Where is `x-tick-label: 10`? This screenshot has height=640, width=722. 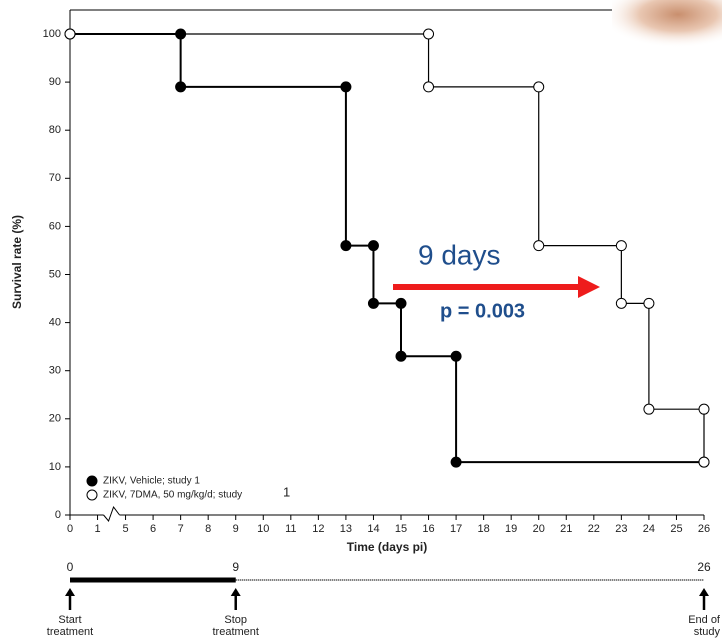
x-tick-label: 10 is located at coordinates (263, 529).